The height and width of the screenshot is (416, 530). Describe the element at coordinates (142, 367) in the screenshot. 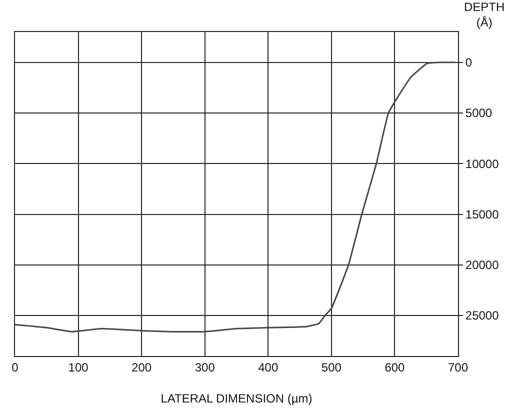

I see `x-tick-label: 200` at that location.